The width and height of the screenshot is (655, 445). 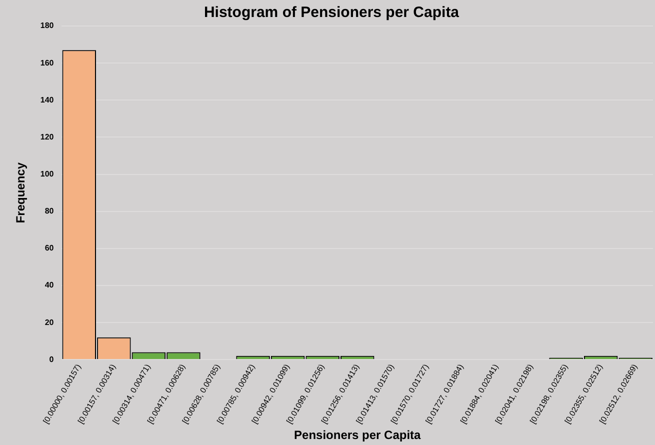 What do you see at coordinates (51, 359) in the screenshot?
I see `y-tick-label: 0` at bounding box center [51, 359].